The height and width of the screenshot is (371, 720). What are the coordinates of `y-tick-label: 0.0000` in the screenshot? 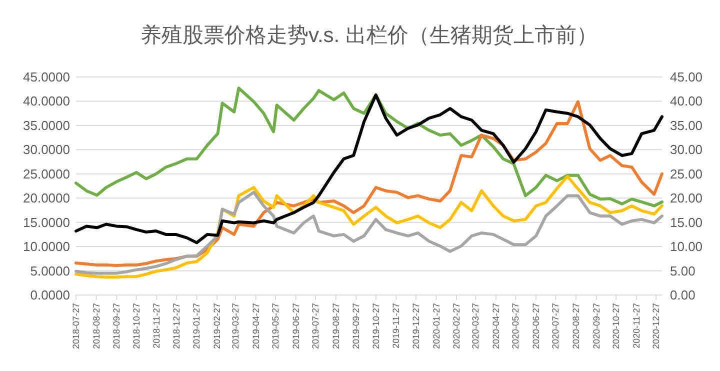 It's located at (50, 295).